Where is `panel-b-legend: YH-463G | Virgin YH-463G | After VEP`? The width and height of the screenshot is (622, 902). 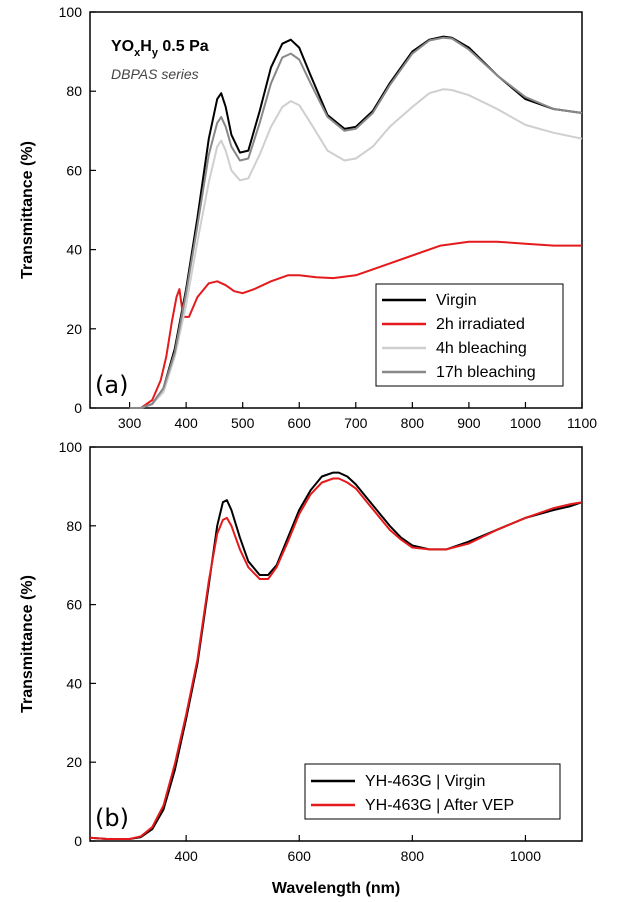
panel-b-legend: YH-463G | Virgin YH-463G | After VEP is located at coordinates (432, 791).